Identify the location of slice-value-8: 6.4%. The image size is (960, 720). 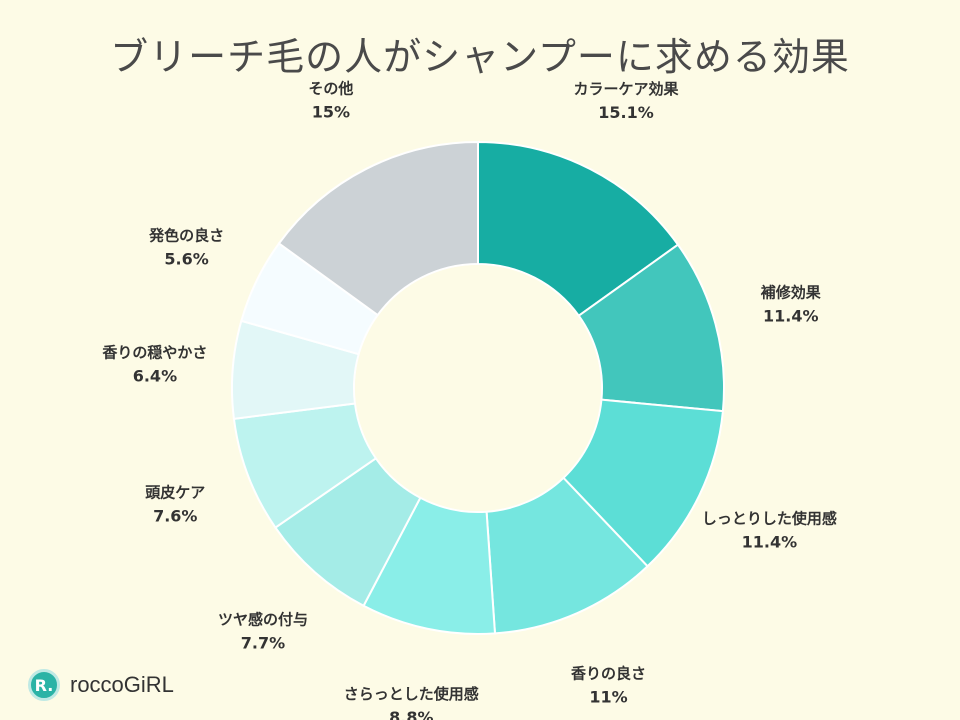
(155, 376).